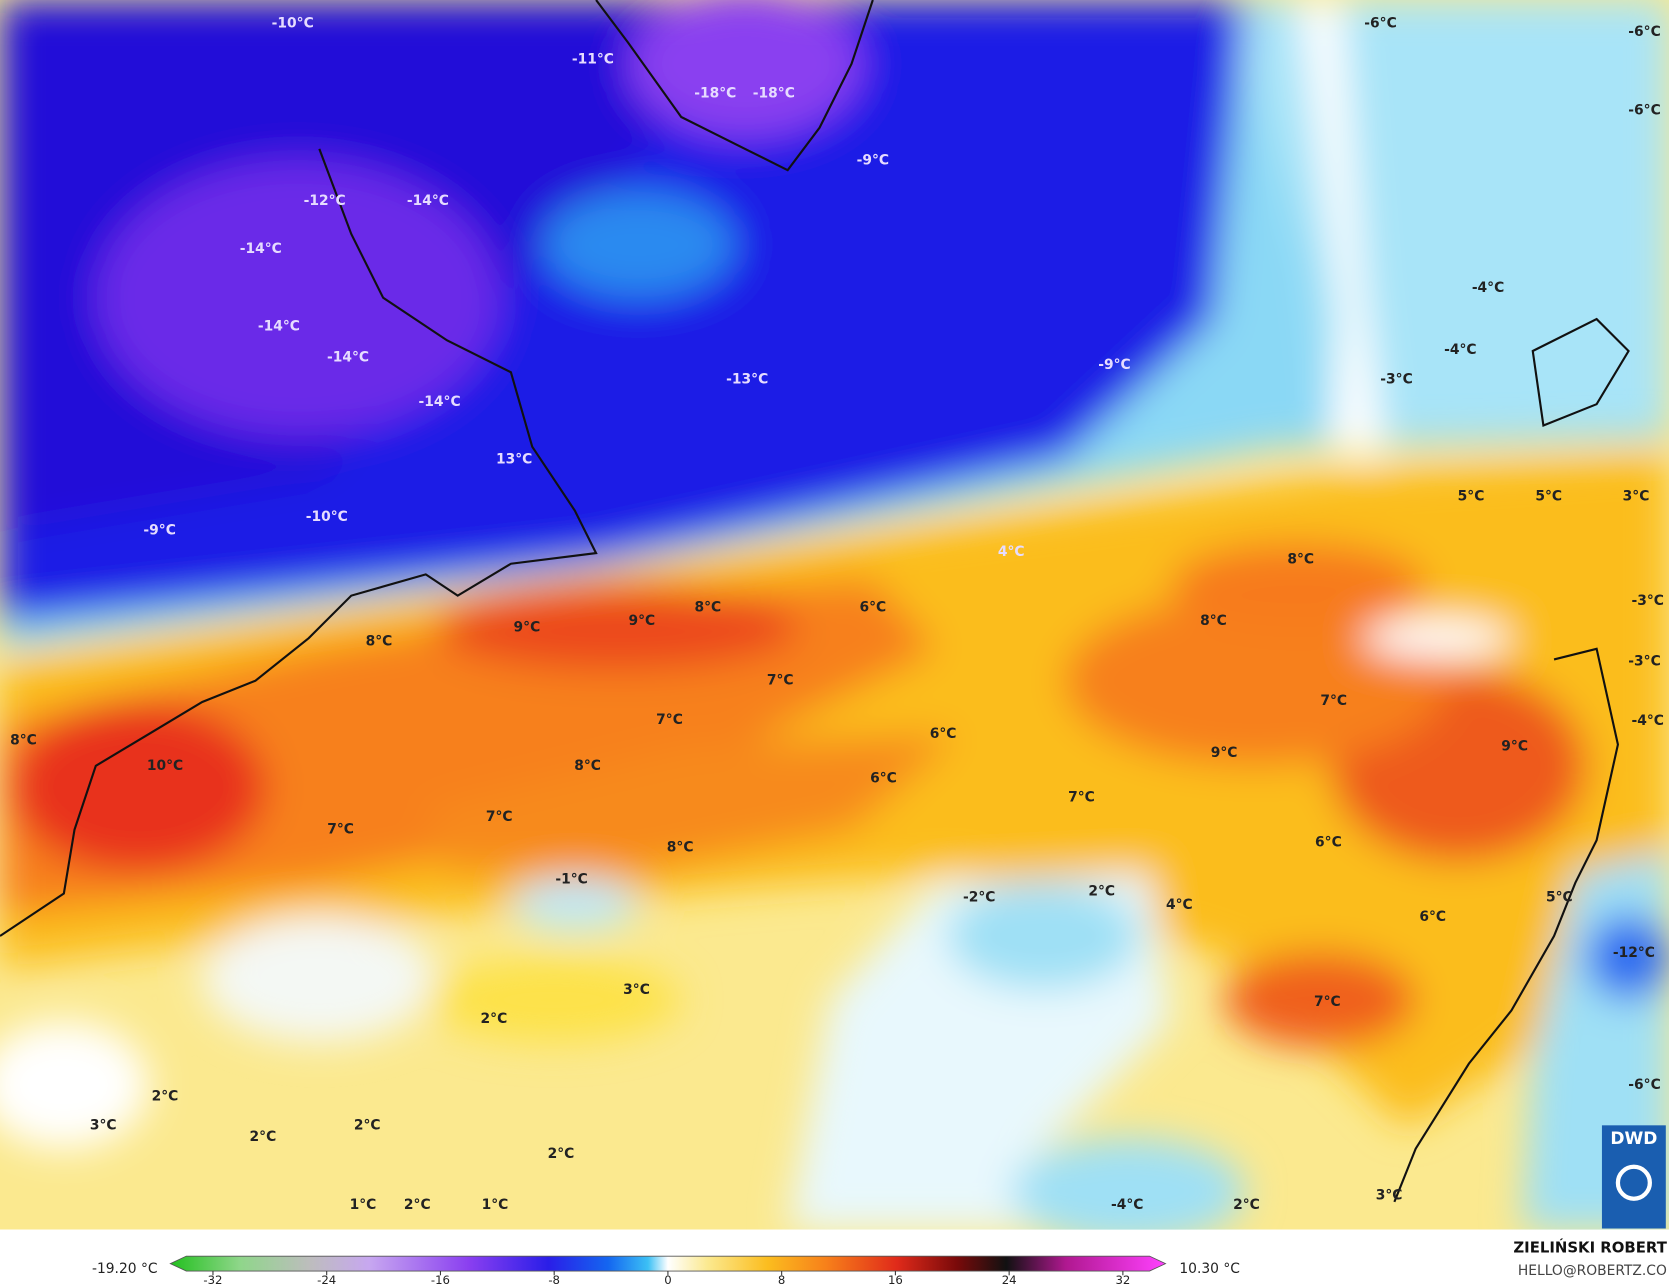  What do you see at coordinates (1633, 1182) in the screenshot?
I see `dwd-logo-swirl` at bounding box center [1633, 1182].